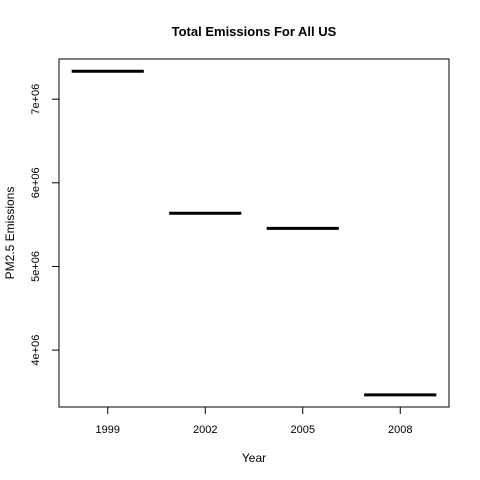  I want to click on x-tick-label: 2008, so click(400, 430).